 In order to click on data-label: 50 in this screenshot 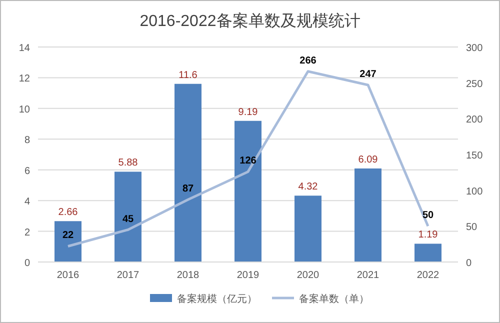, I will do `click(428, 216)`.